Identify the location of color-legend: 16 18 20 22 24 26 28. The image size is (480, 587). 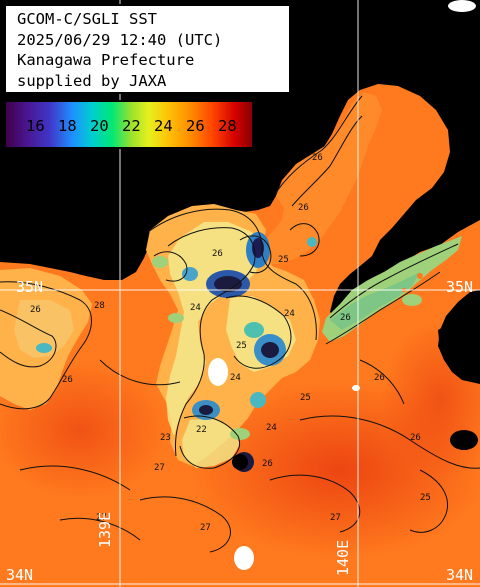
(129, 124).